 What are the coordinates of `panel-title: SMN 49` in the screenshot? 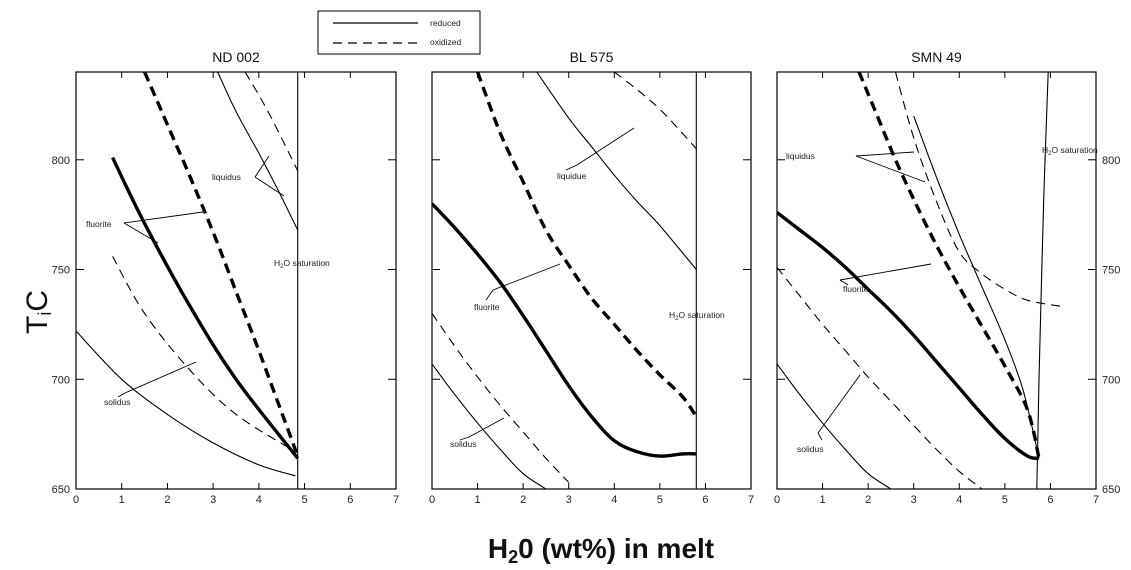 It's located at (936, 57).